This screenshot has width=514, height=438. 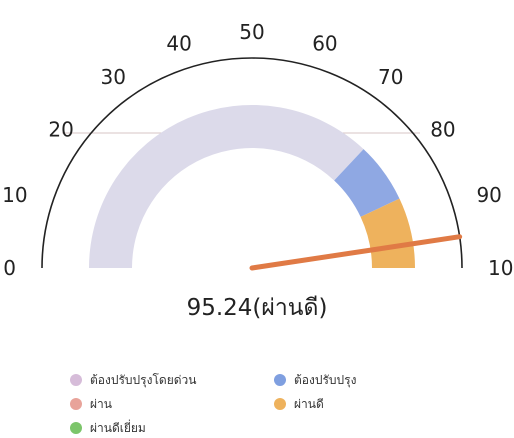 What do you see at coordinates (442, 129) in the screenshot?
I see `tick-label: 80` at bounding box center [442, 129].